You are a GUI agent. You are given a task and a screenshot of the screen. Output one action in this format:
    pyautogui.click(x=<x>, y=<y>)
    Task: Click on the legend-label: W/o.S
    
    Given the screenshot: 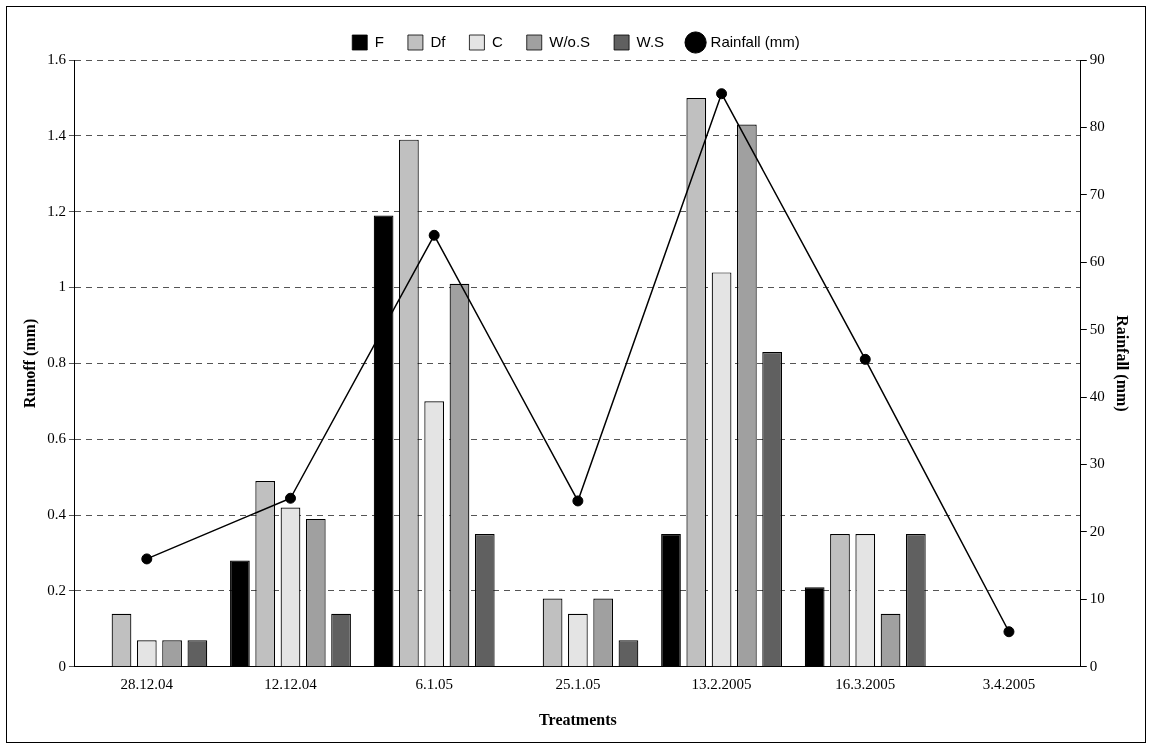 What is the action you would take?
    pyautogui.click(x=570, y=41)
    